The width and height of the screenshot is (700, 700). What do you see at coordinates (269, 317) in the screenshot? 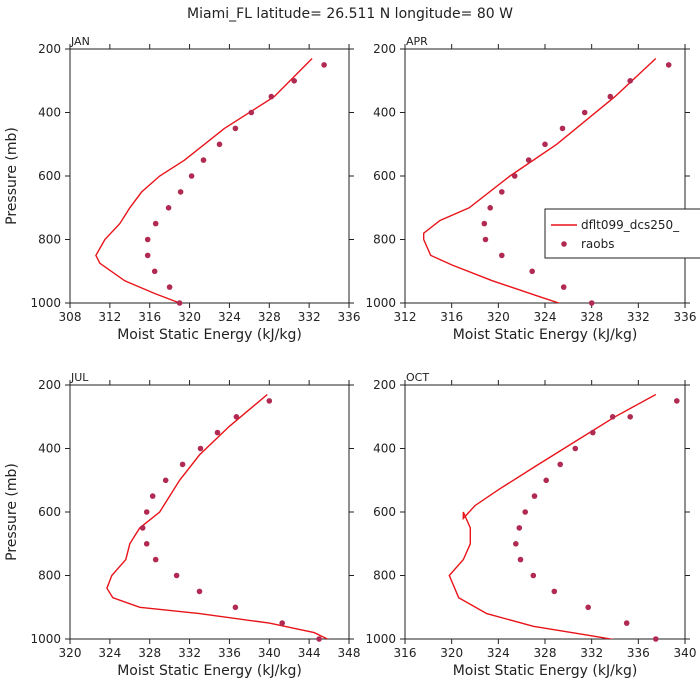
I see `jan-xtick-label: 328` at bounding box center [269, 317].